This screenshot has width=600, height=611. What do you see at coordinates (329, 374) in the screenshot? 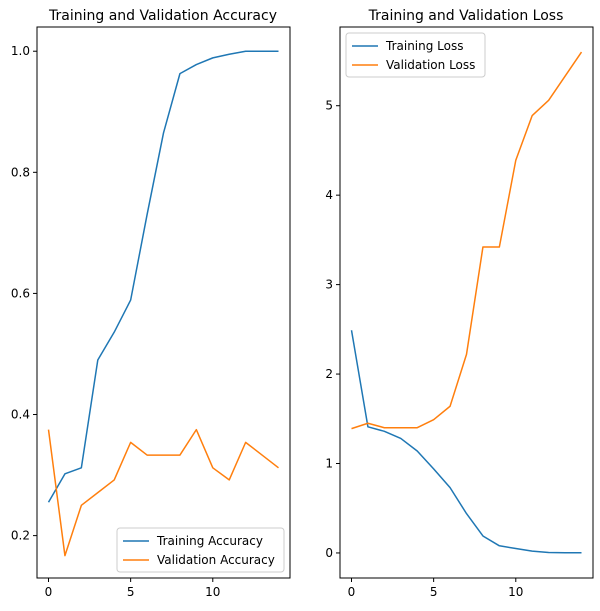
I see `loss-ytick-label: 2` at bounding box center [329, 374].